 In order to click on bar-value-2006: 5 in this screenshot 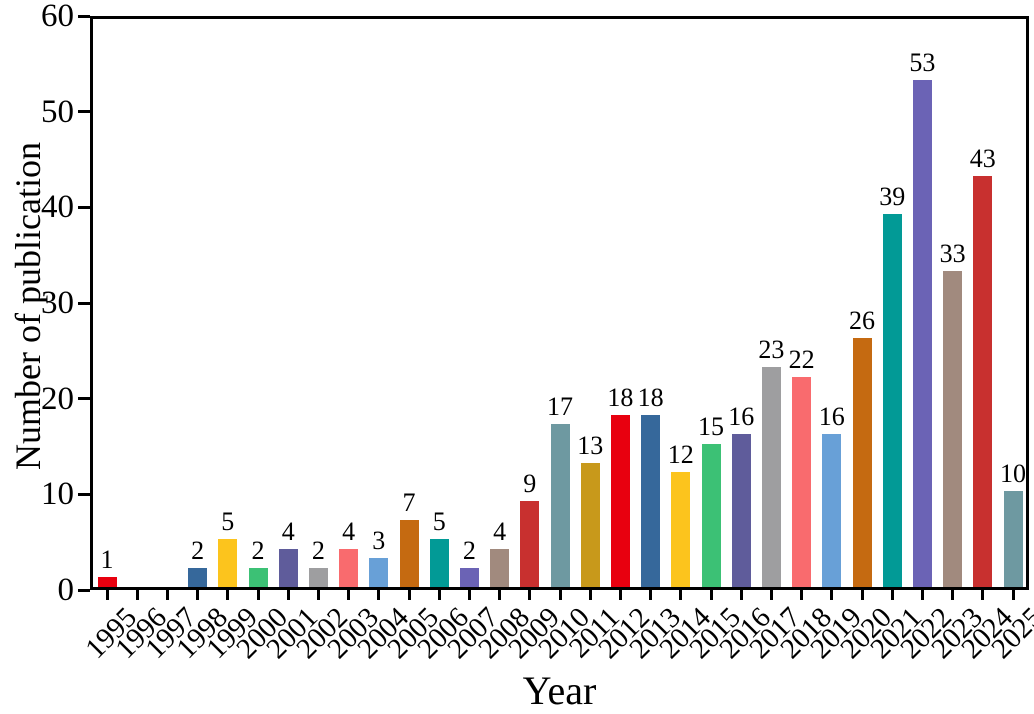, I will do `click(439, 522)`.